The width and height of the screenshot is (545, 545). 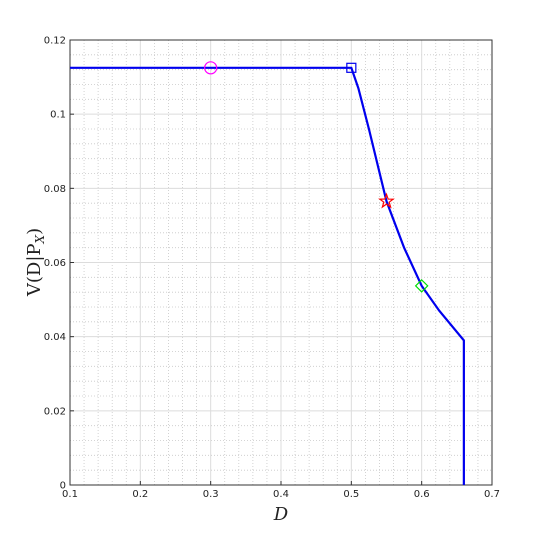 I want to click on y-tick-label: 0.1, so click(x=58, y=115).